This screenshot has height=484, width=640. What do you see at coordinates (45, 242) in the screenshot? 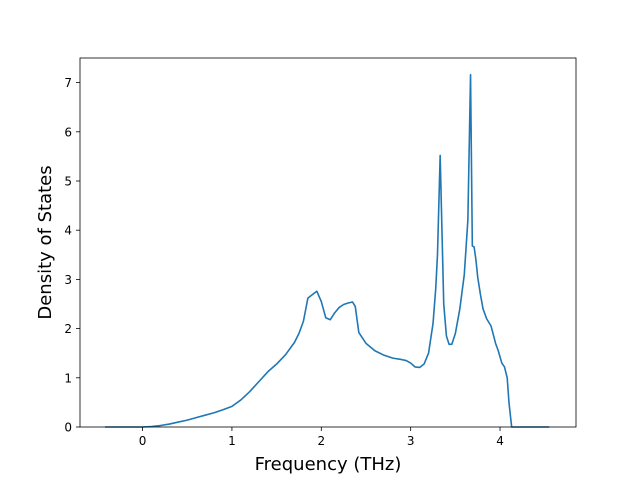
I see `y-axis-label: Density of States` at bounding box center [45, 242].